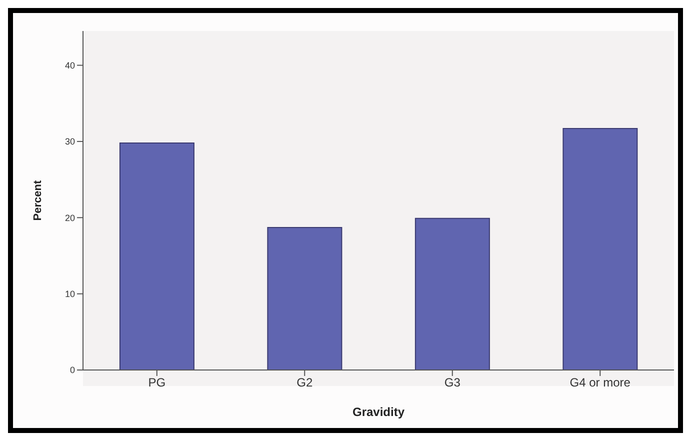  What do you see at coordinates (69, 141) in the screenshot?
I see `y-tick-label: 30` at bounding box center [69, 141].